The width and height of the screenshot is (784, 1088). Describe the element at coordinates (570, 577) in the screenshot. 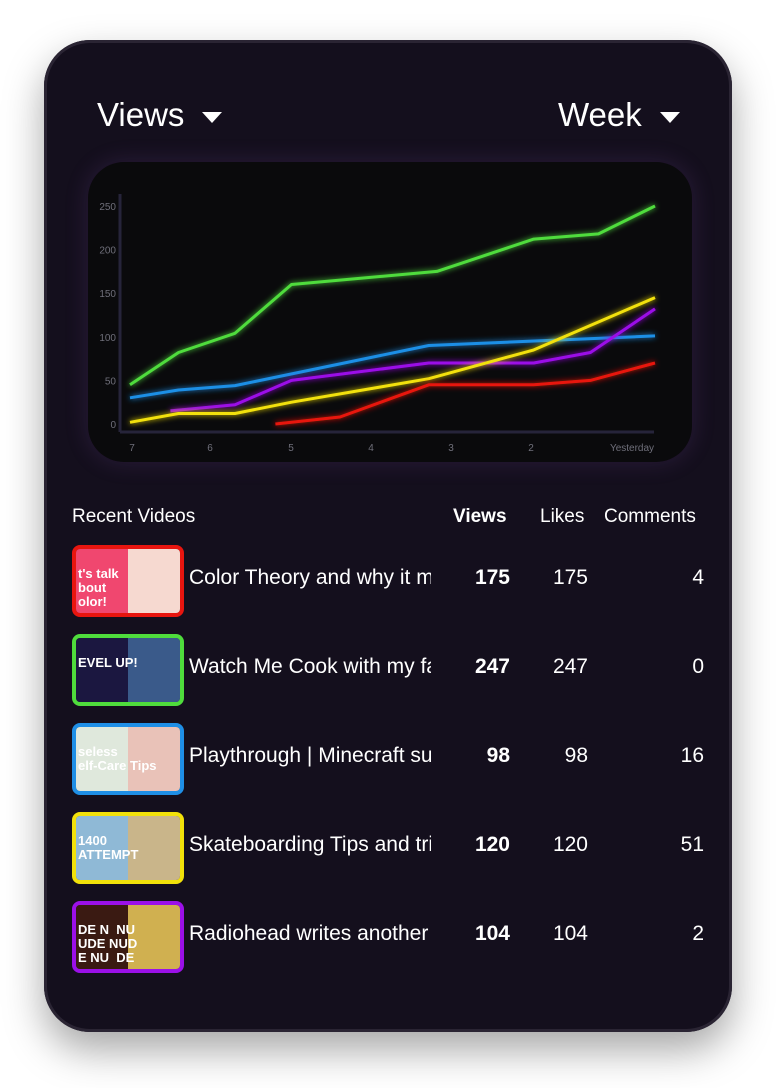

I see `video-likes: 175` at that location.